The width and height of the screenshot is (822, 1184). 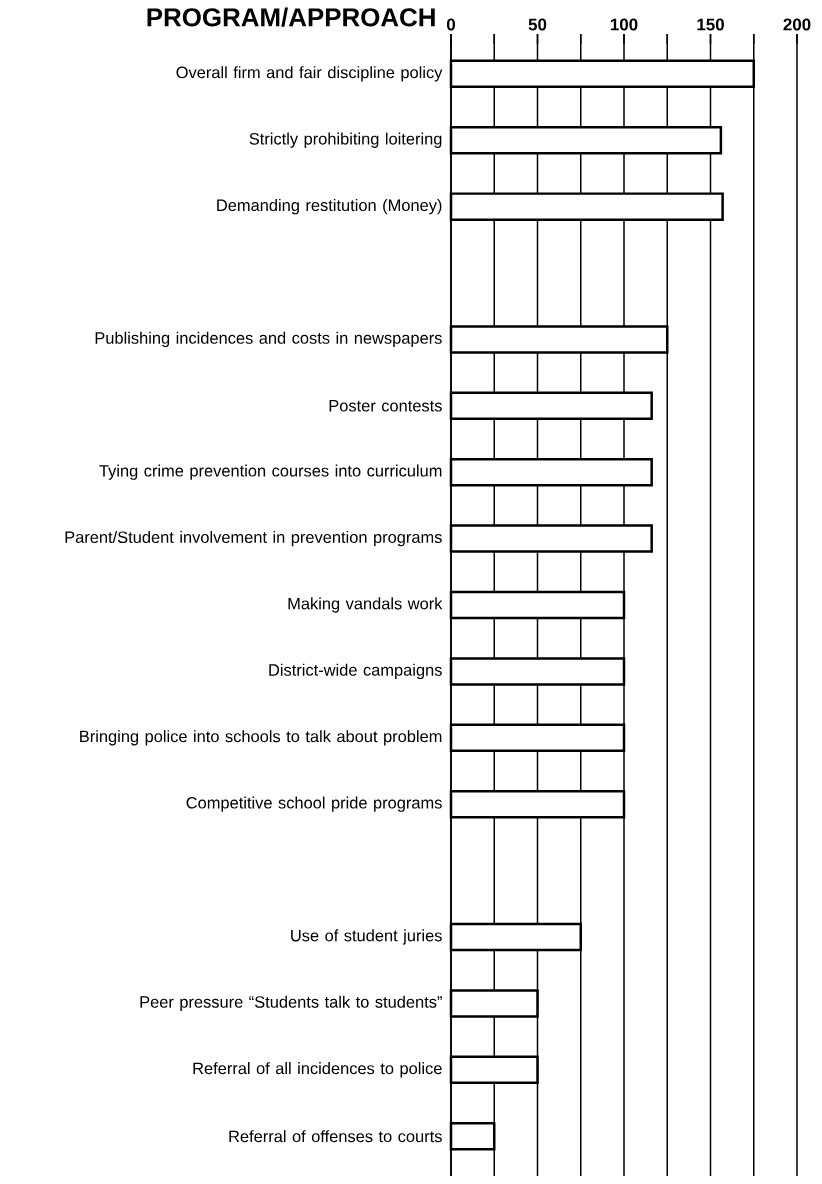 I want to click on y-tick-label: Making vandals work, so click(x=365, y=605).